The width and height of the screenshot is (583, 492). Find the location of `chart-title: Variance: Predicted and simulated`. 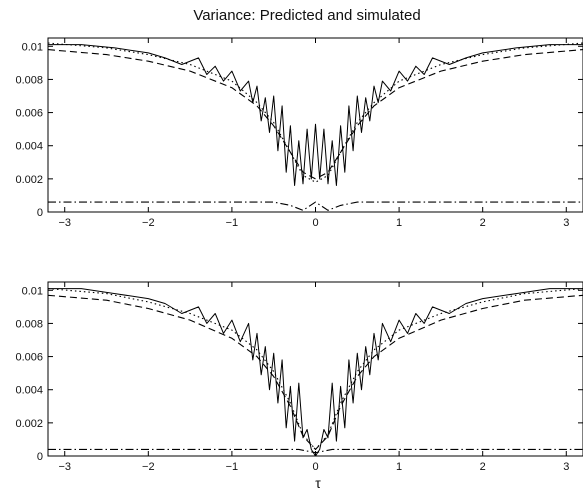

chart-title: Variance: Predicted and simulated is located at coordinates (306, 15).